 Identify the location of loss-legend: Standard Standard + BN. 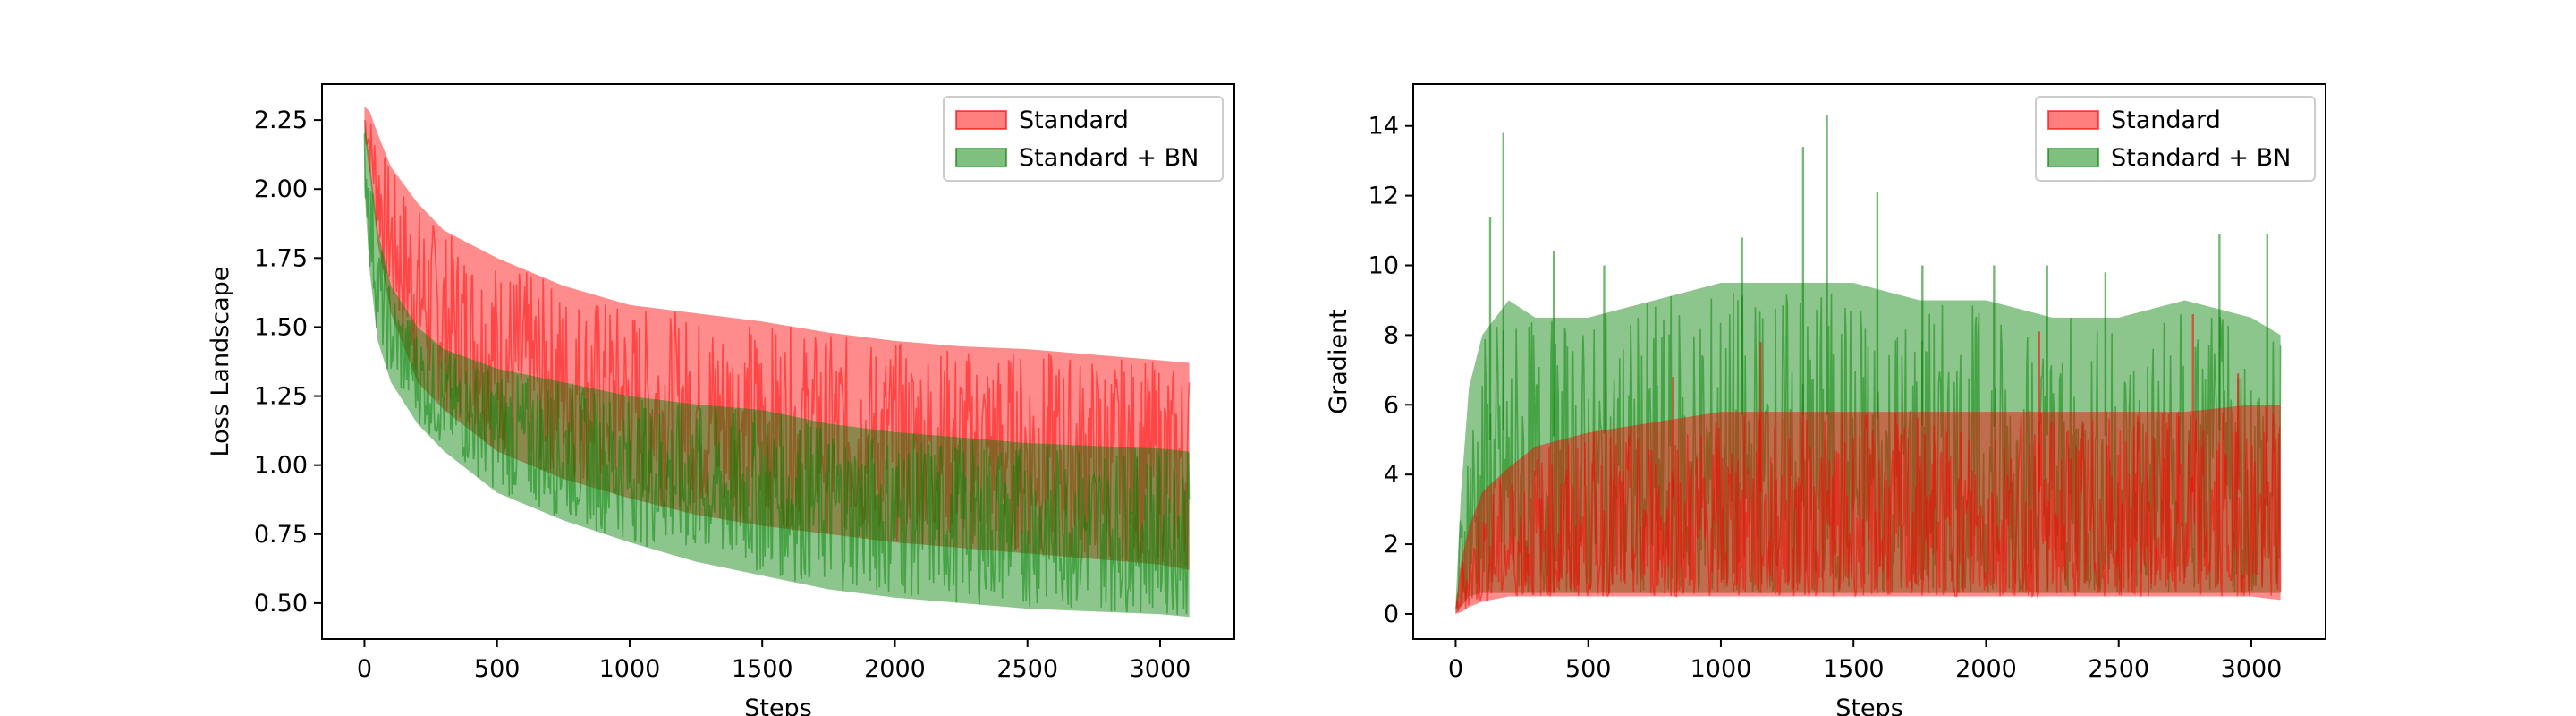
(1083, 139).